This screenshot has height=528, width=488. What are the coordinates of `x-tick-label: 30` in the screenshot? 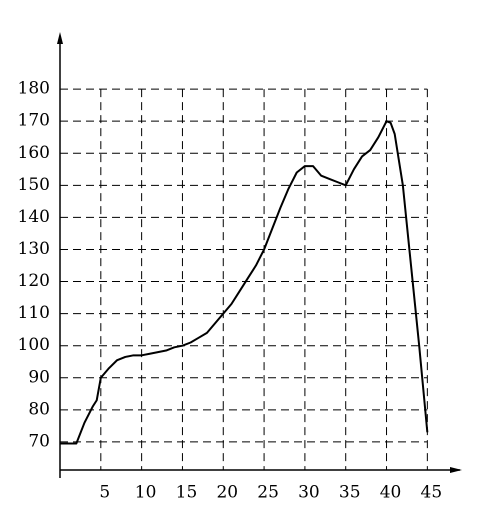 It's located at (309, 493).